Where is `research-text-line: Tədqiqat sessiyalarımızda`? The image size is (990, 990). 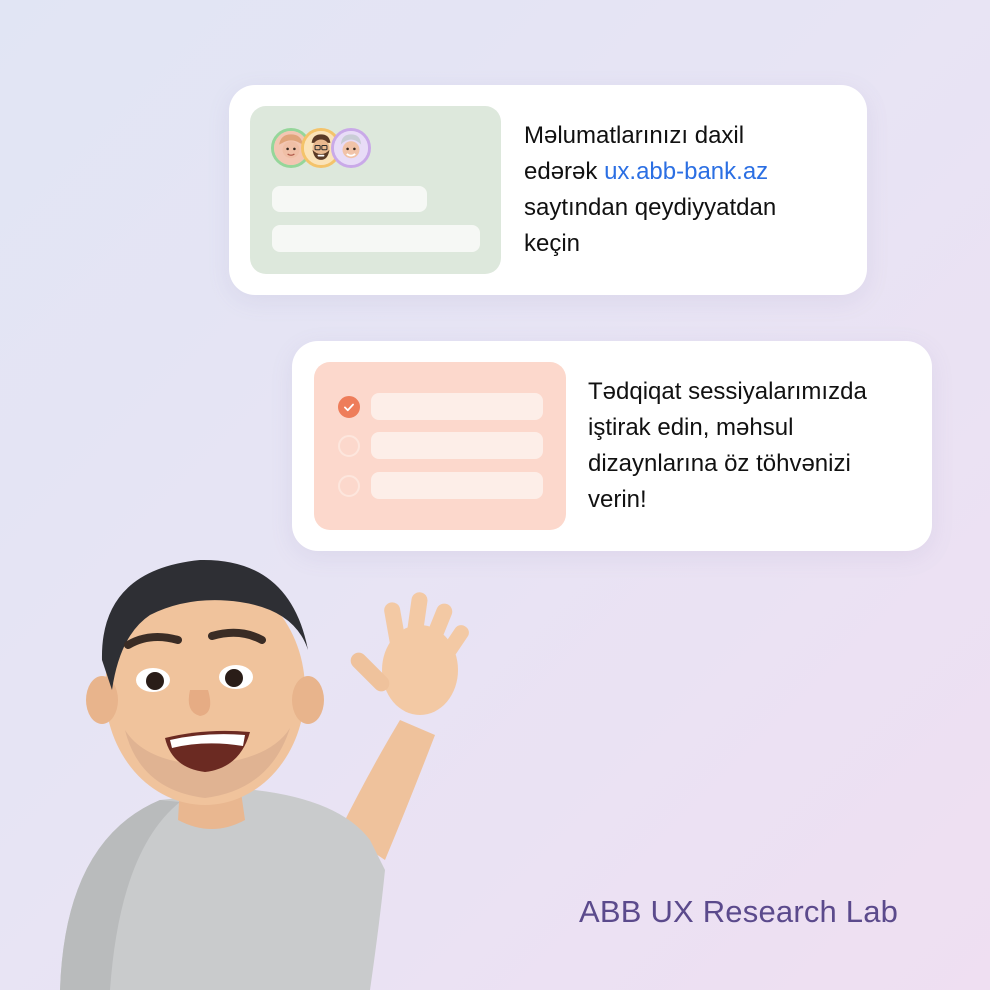
research-text-line: Tədqiqat sessiyalarımızda is located at coordinates (727, 391).